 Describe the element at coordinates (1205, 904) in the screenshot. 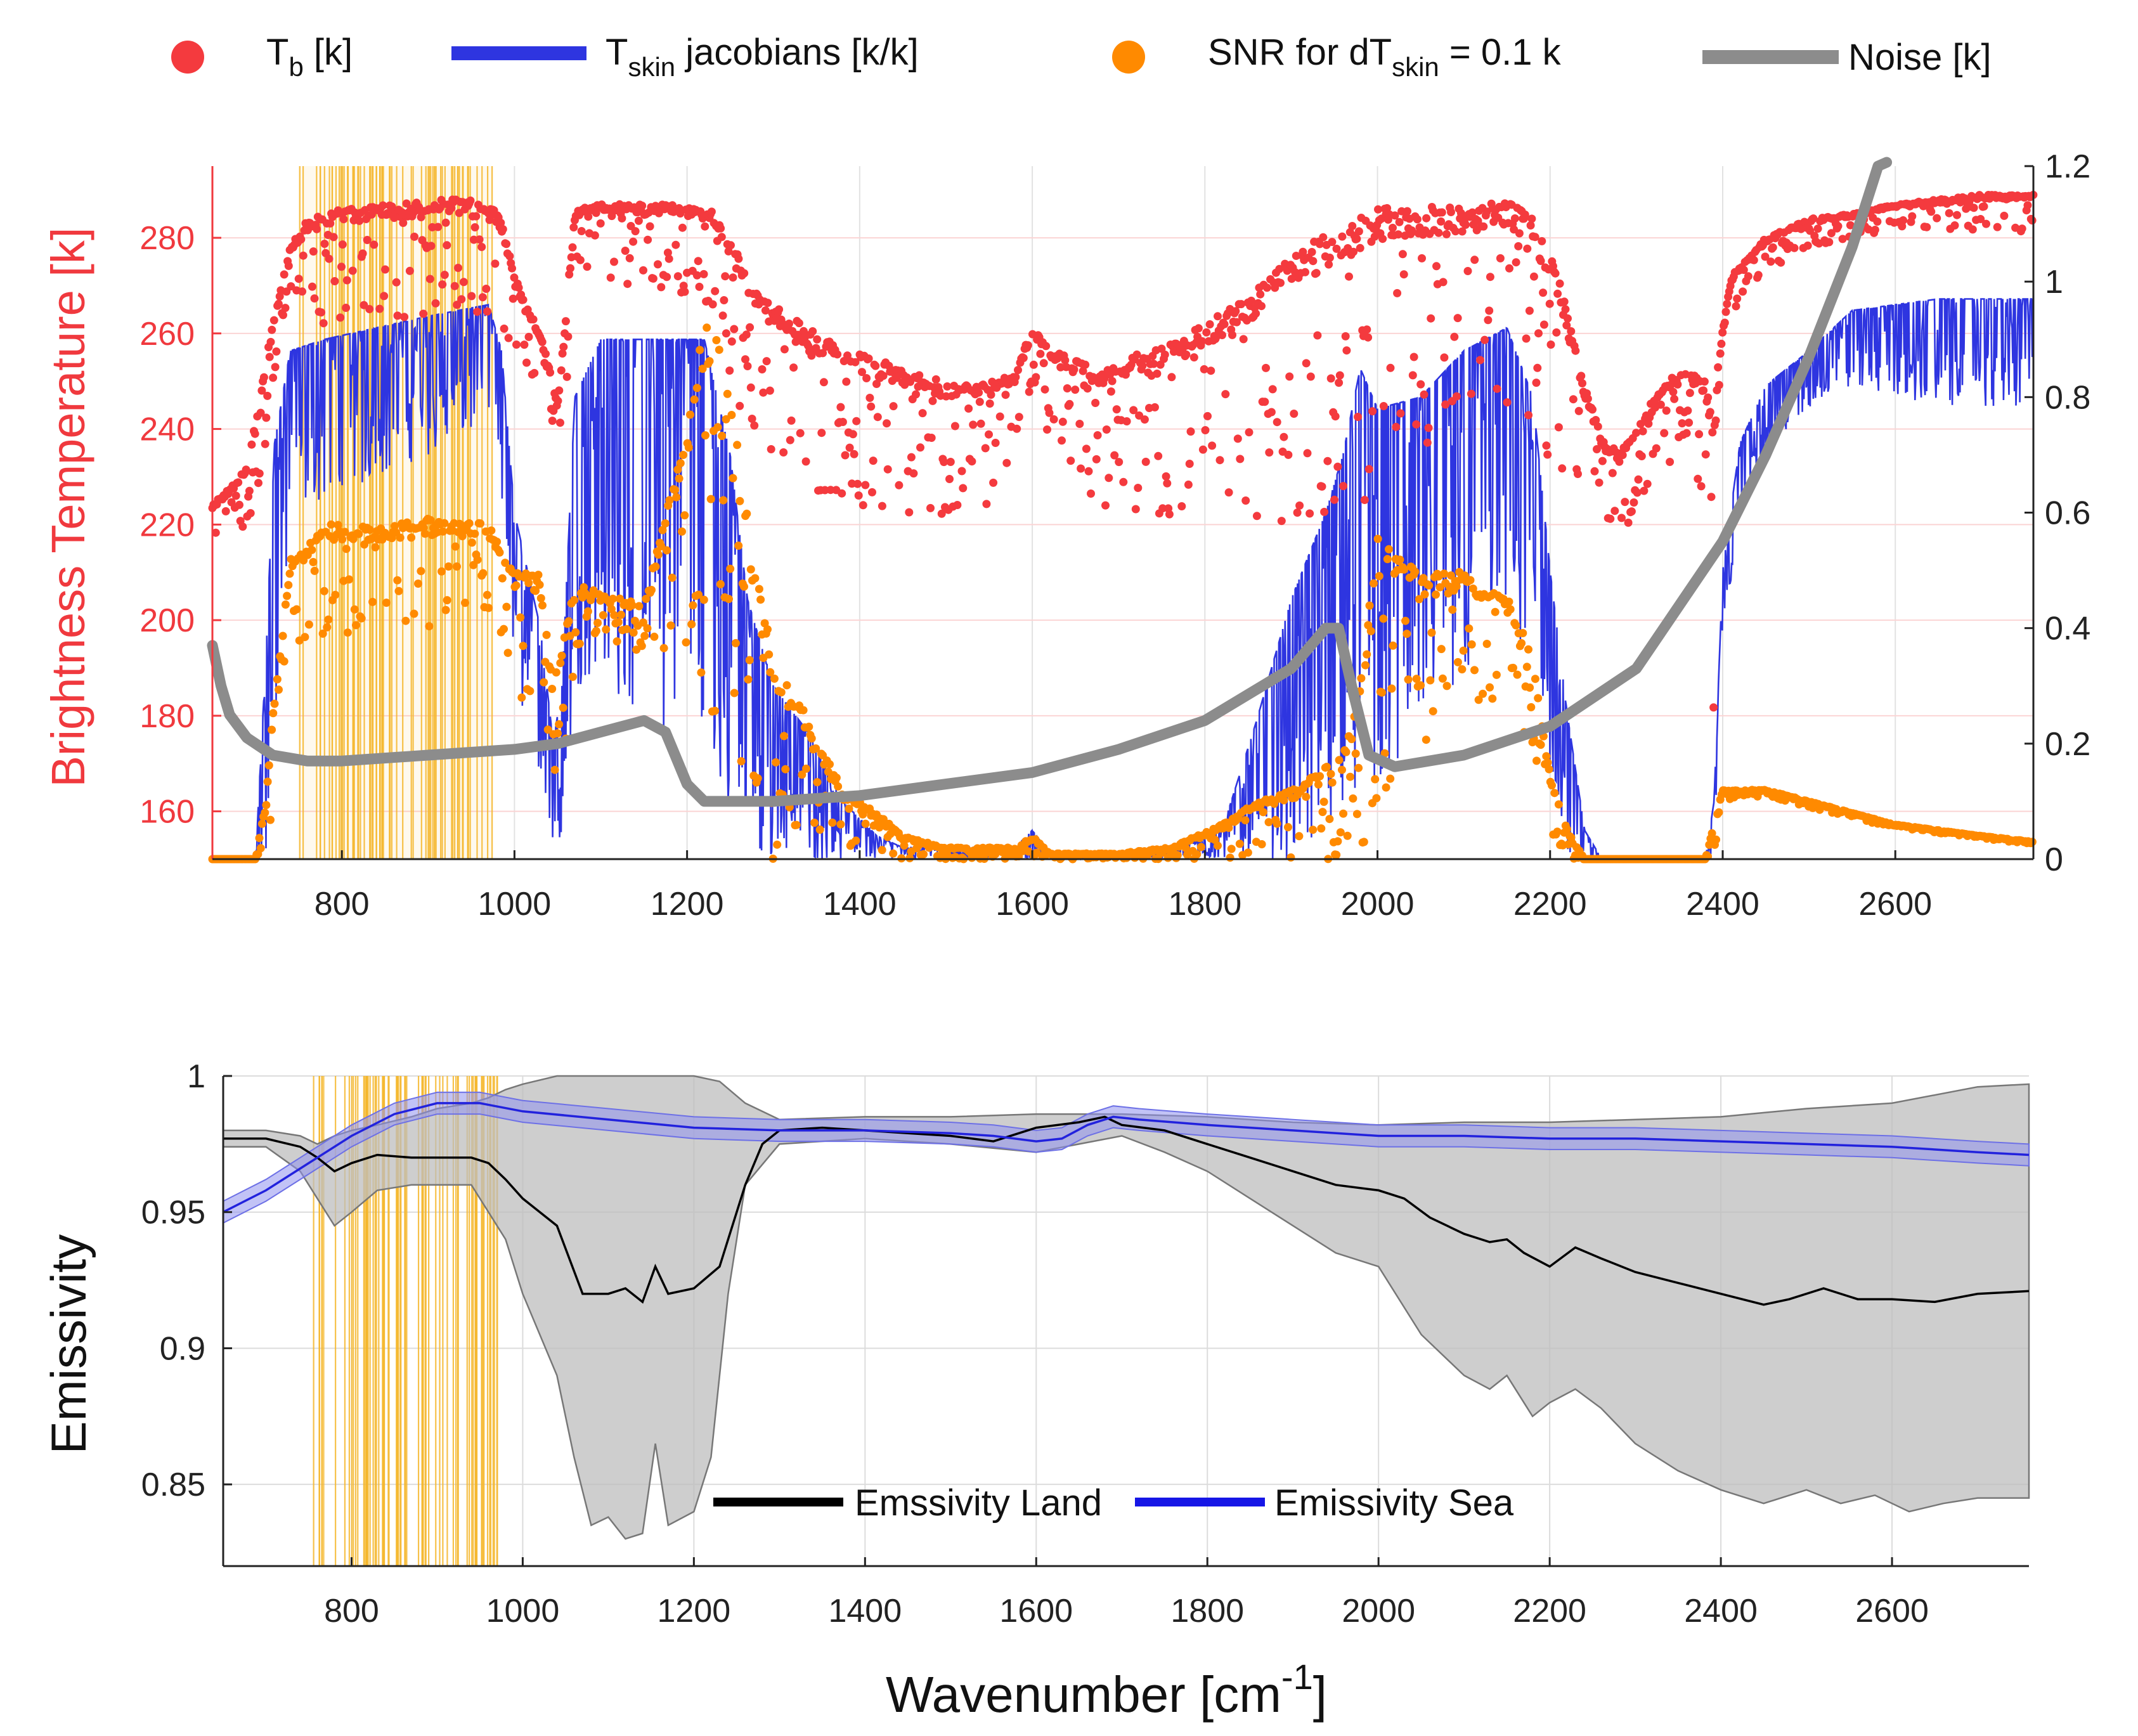

I see `top-x-tick-label: 1800` at that location.